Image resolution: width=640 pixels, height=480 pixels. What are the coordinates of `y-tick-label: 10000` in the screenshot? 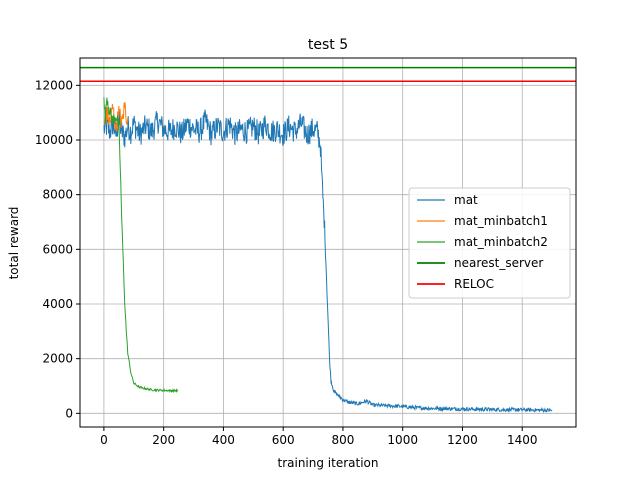 It's located at (54, 140).